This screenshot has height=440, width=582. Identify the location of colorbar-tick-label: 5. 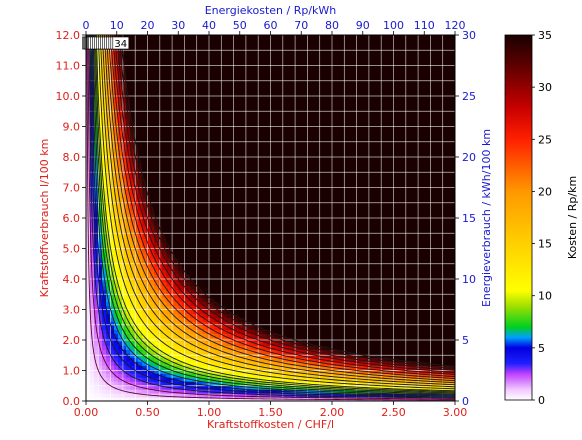
(541, 348).